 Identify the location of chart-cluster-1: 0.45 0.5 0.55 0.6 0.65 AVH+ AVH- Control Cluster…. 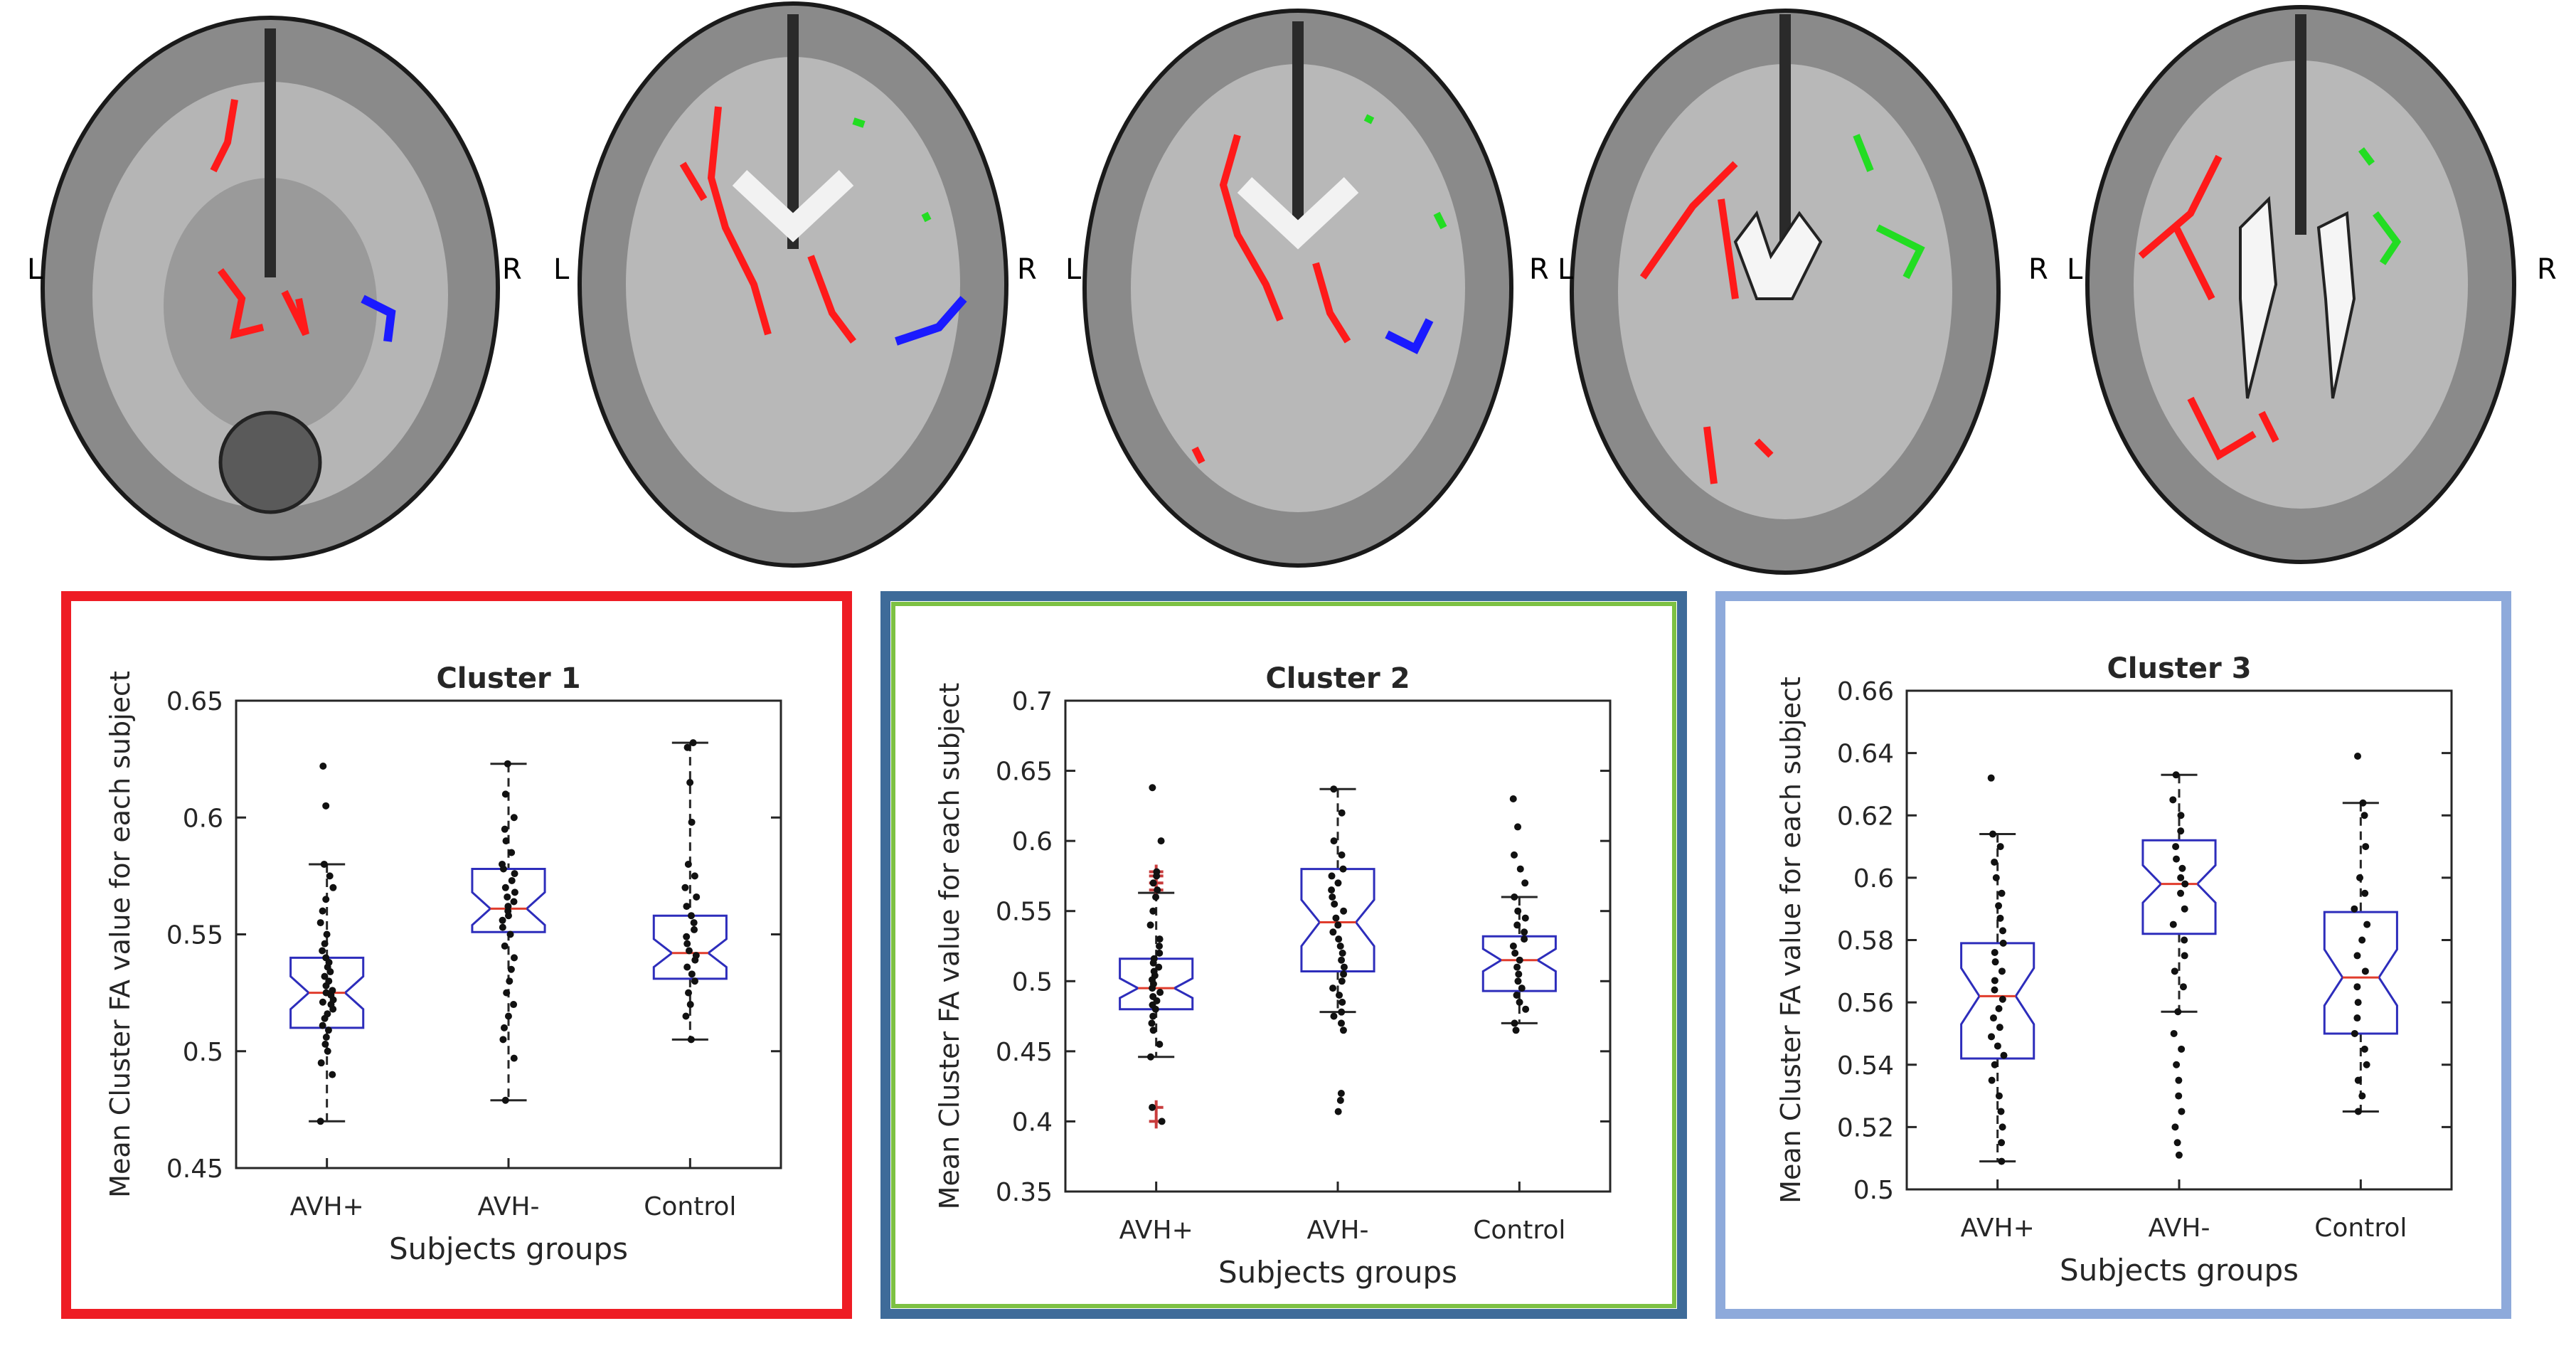
(443, 964).